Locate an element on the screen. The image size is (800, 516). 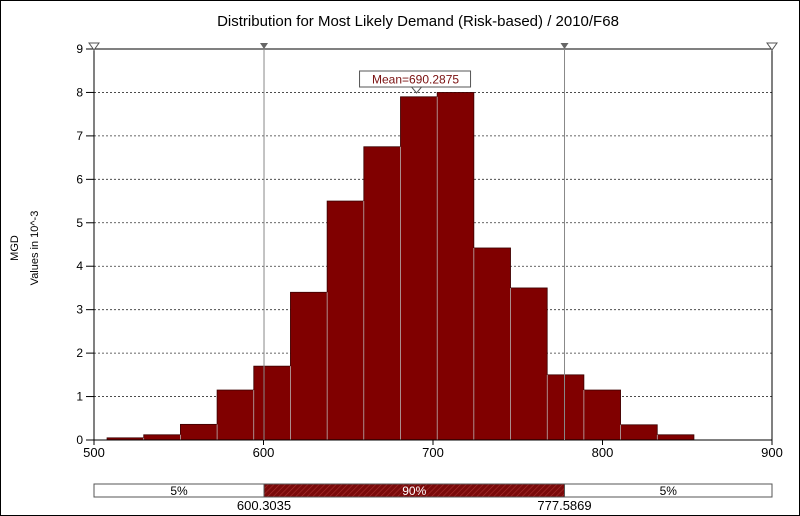
y-tick-label: 7 is located at coordinates (79, 136).